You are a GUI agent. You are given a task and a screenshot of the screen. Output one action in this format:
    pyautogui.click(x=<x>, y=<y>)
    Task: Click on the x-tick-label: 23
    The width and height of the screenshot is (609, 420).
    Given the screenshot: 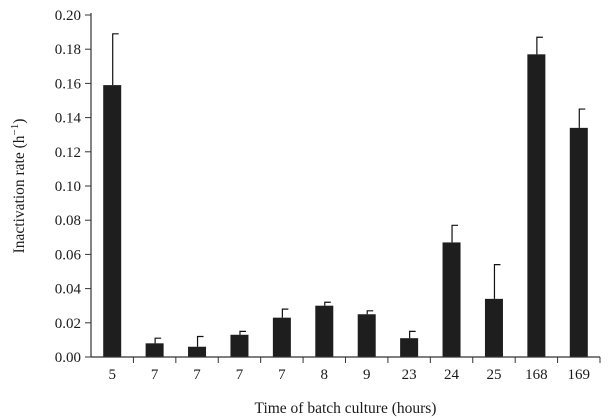 What is the action you would take?
    pyautogui.click(x=409, y=375)
    